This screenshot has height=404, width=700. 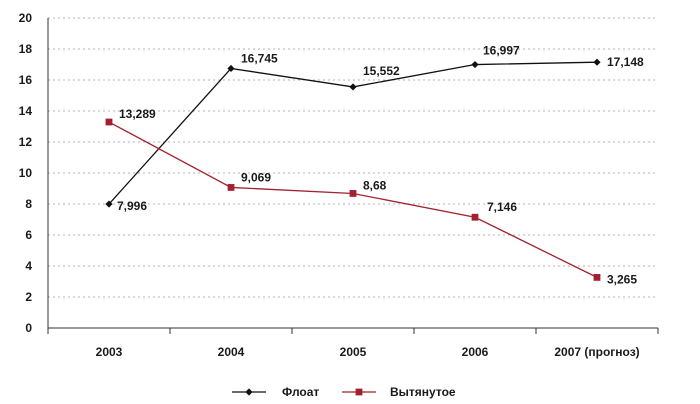 I want to click on x-tick-label: 2006, so click(x=475, y=352).